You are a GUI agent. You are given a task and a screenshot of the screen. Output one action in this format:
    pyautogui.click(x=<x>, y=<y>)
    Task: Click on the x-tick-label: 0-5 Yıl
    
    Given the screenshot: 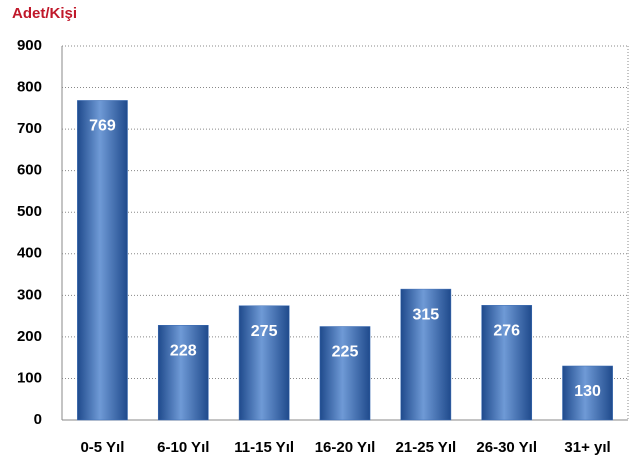 What is the action you would take?
    pyautogui.click(x=102, y=447)
    